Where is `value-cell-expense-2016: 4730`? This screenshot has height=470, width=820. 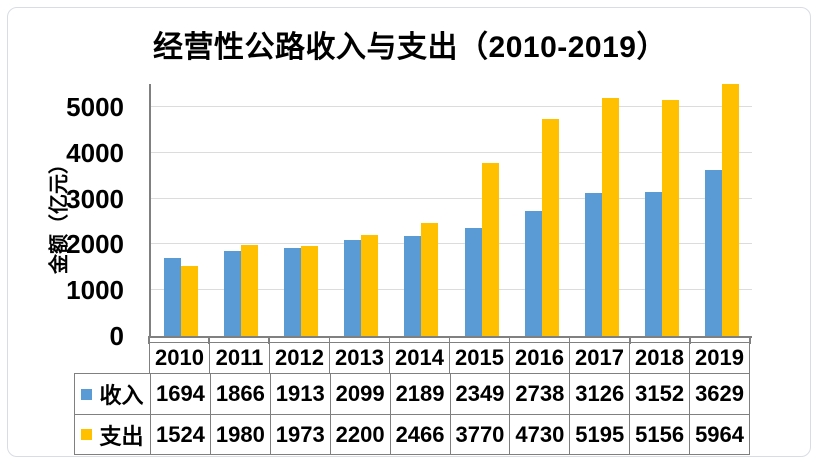
value-cell-expense-2016: 4730 is located at coordinates (539, 434).